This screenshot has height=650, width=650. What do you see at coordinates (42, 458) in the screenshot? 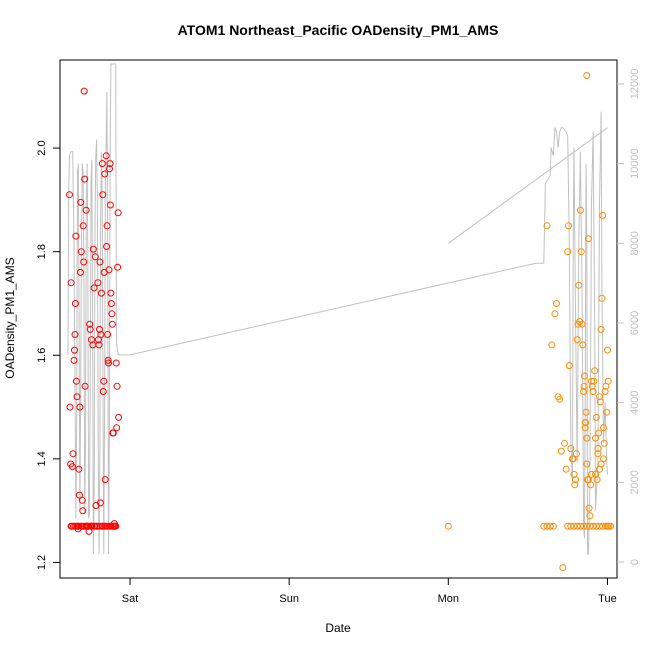
I see `y-tick-label: 1.4` at bounding box center [42, 458].